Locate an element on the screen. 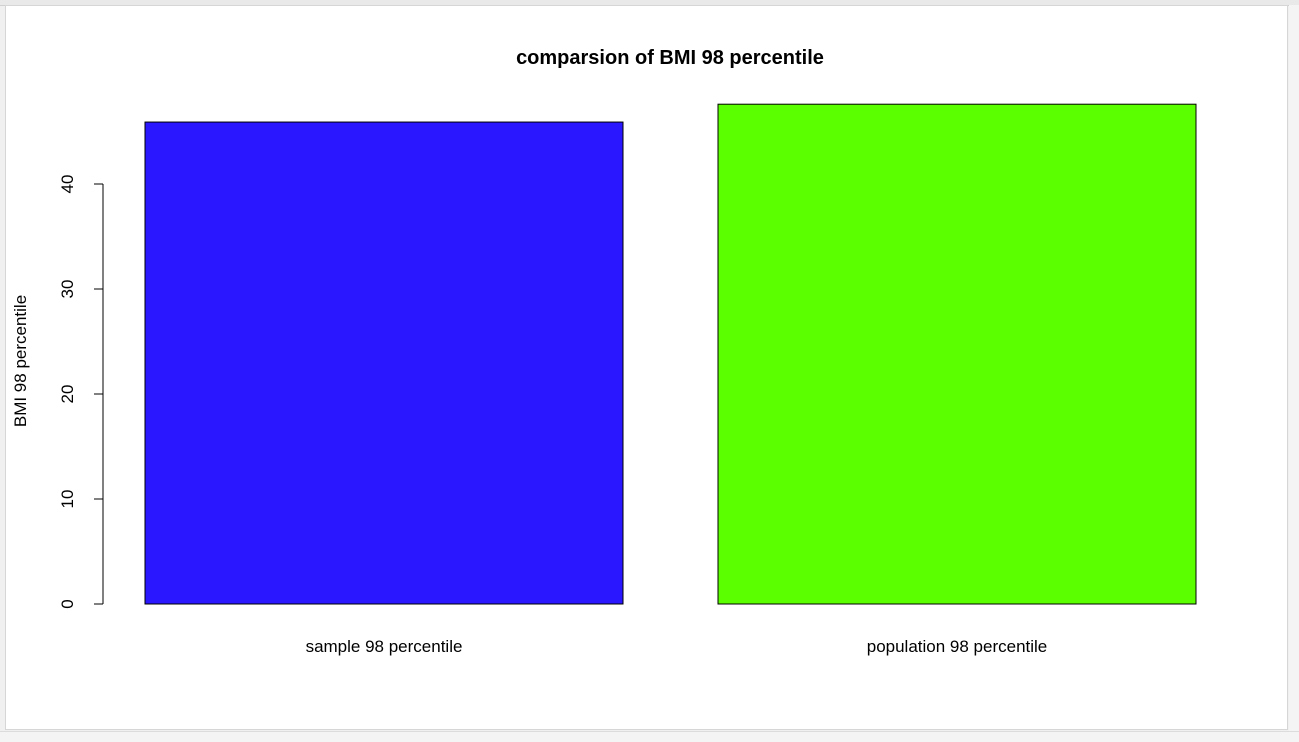 This screenshot has width=1299, height=742. x-category-label: population 98 percentile is located at coordinates (957, 646).